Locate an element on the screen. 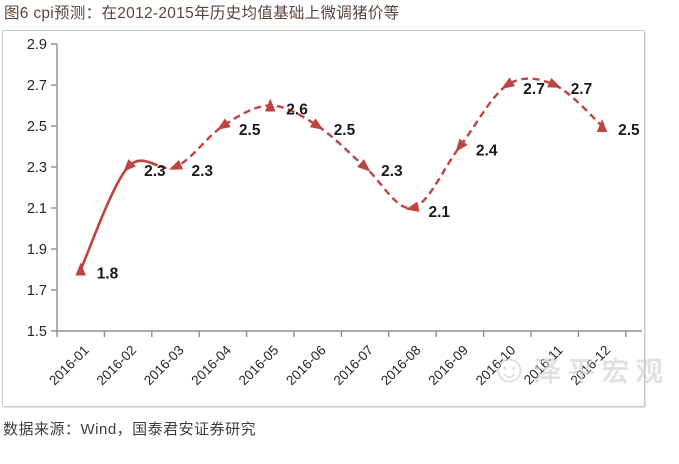 Image resolution: width=679 pixels, height=464 pixels. x-tick-label: 2016-06 is located at coordinates (306, 366).